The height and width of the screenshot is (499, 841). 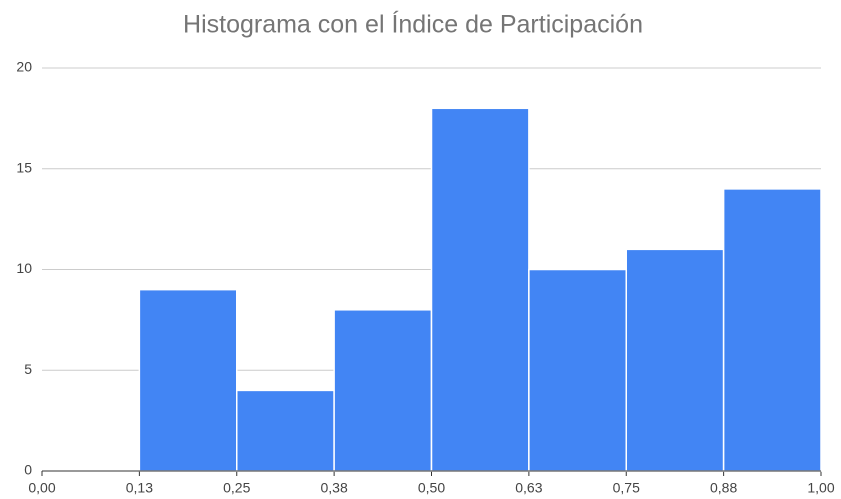 What do you see at coordinates (28, 369) in the screenshot?
I see `y-tick-label: 5` at bounding box center [28, 369].